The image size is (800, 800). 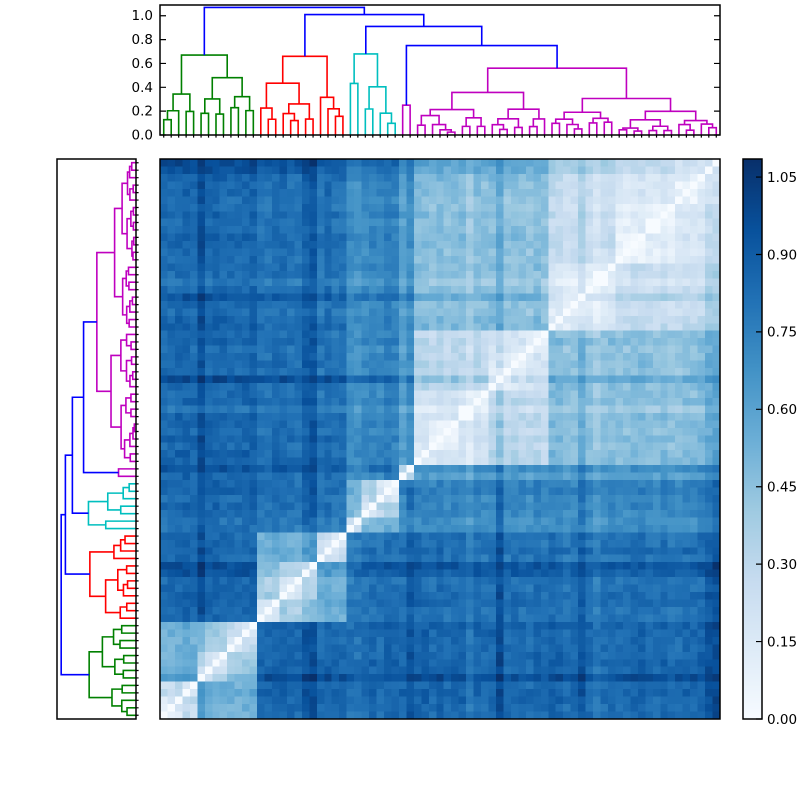 What do you see at coordinates (142, 88) in the screenshot?
I see `top-axis-tick-label: 0.4` at bounding box center [142, 88].